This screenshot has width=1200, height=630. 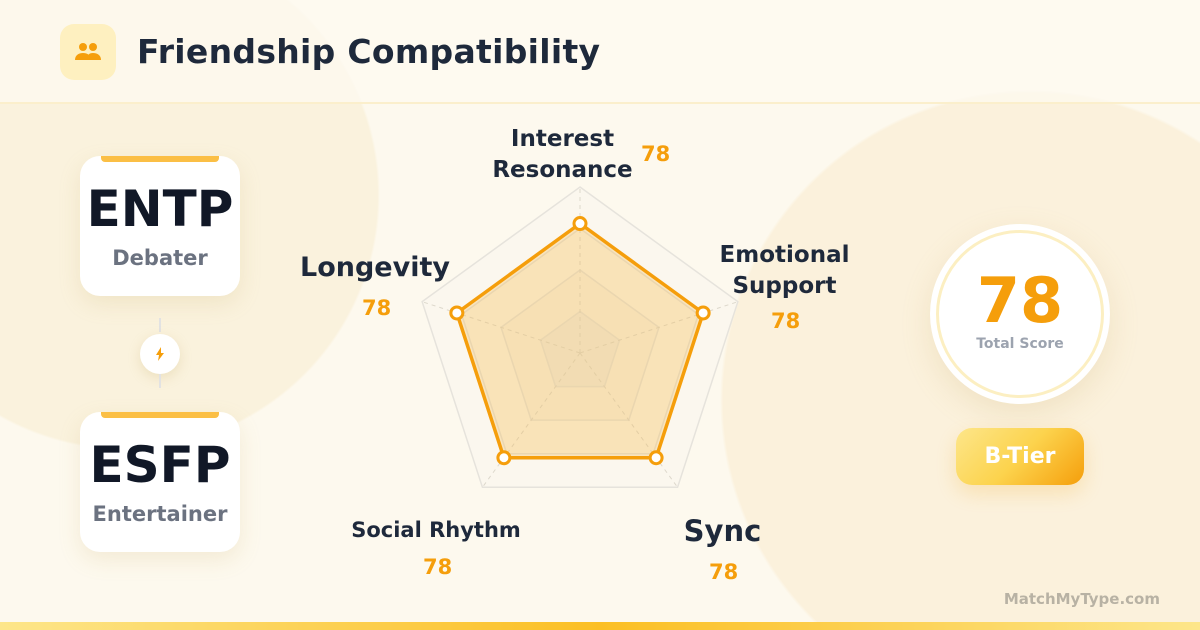 I want to click on footer-bar, so click(x=600, y=626).